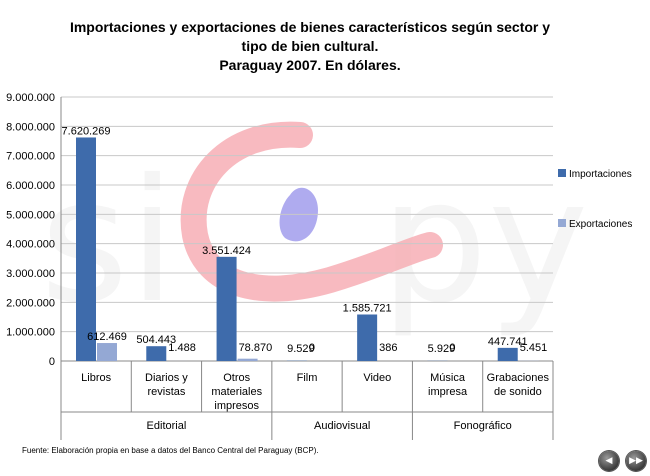  Describe the element at coordinates (30, 333) in the screenshot. I see `y-tick-label: 1.000.000` at that location.